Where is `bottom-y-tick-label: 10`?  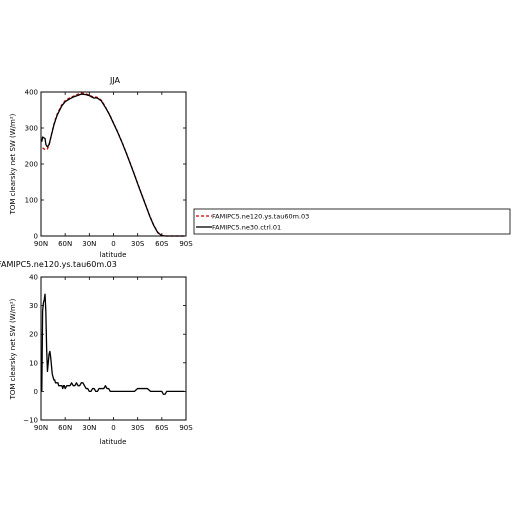 bottom-y-tick-label: 10 is located at coordinates (33, 363).